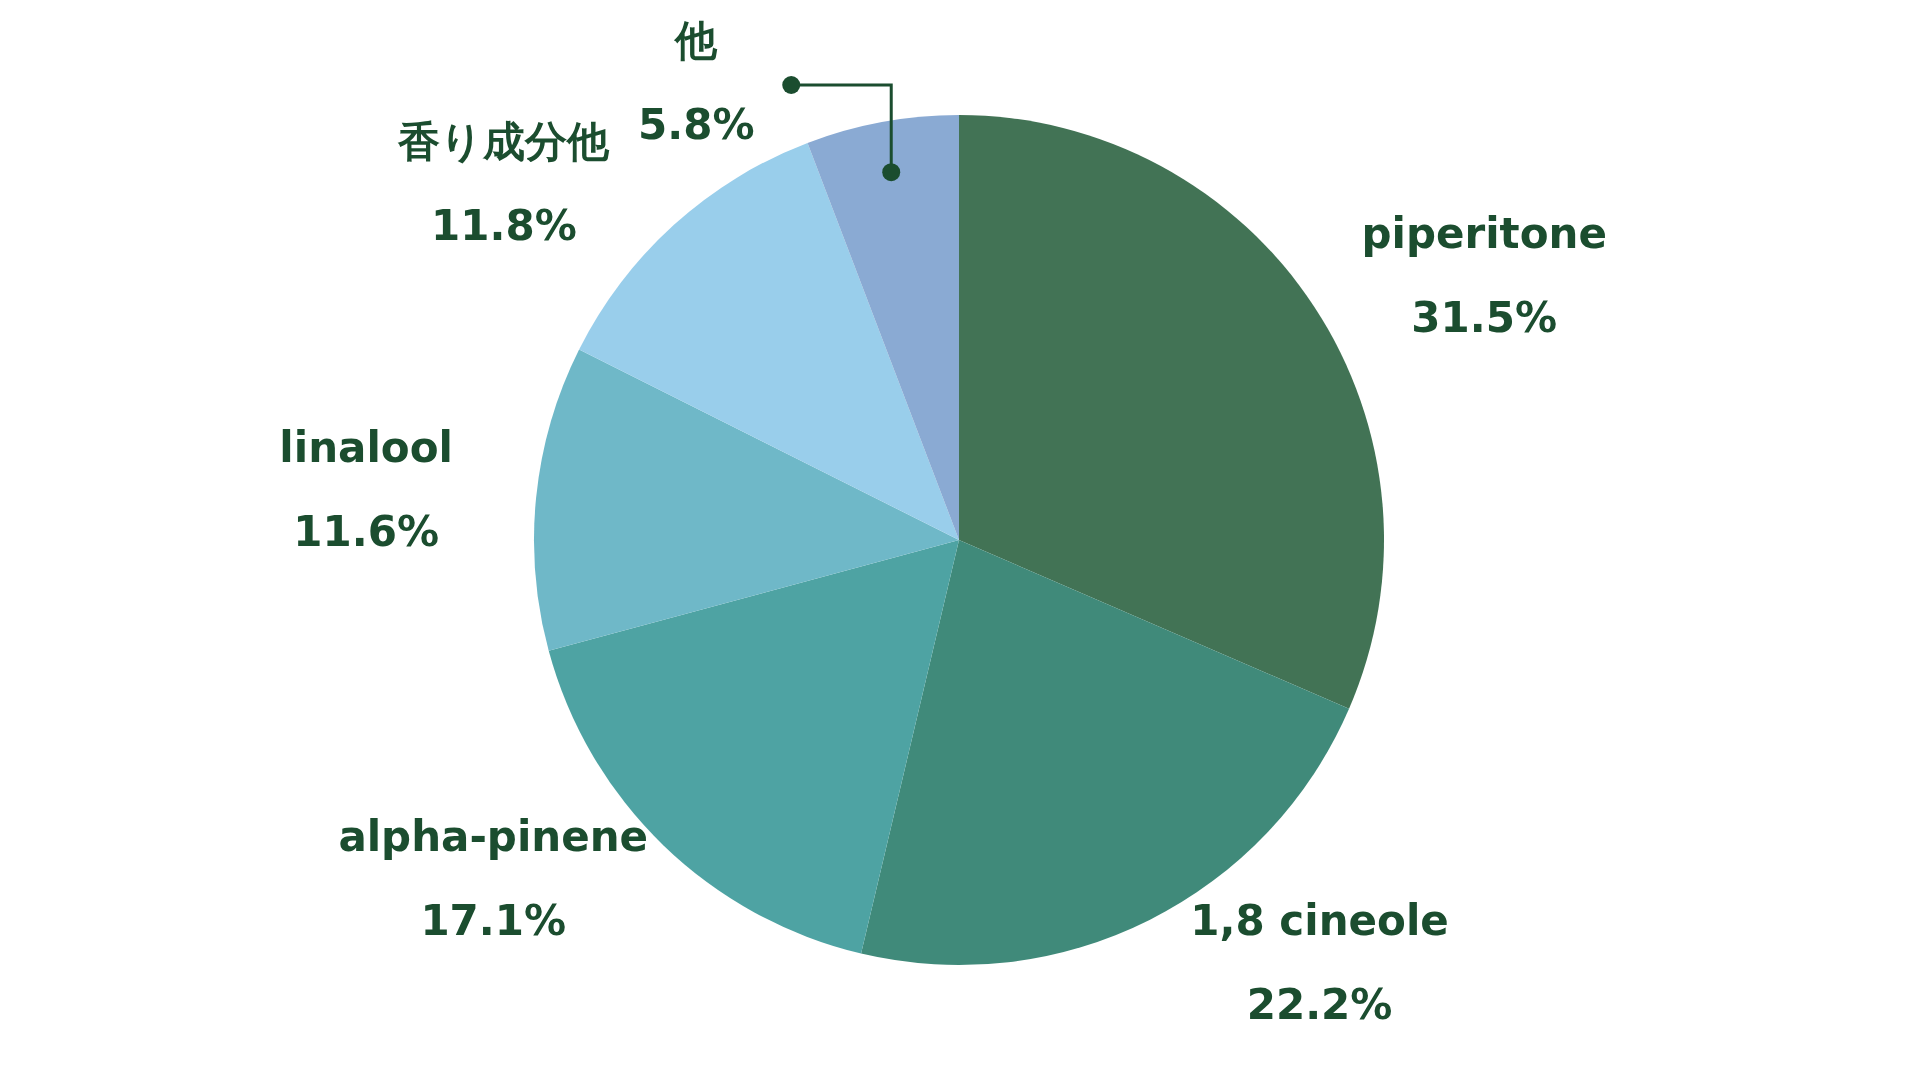 This screenshot has height=1080, width=1920. Describe the element at coordinates (366, 531) in the screenshot. I see `data-label: 11.6%` at that location.